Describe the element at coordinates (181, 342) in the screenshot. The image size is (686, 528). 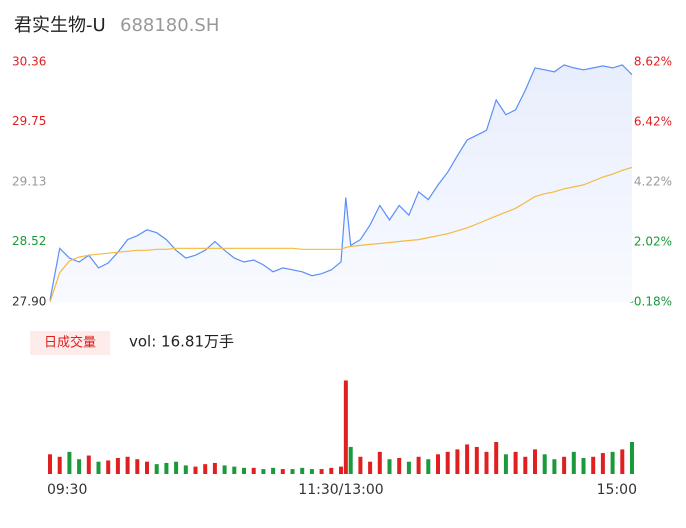
I see `volume-summary: vol: 16.81万手` at that location.